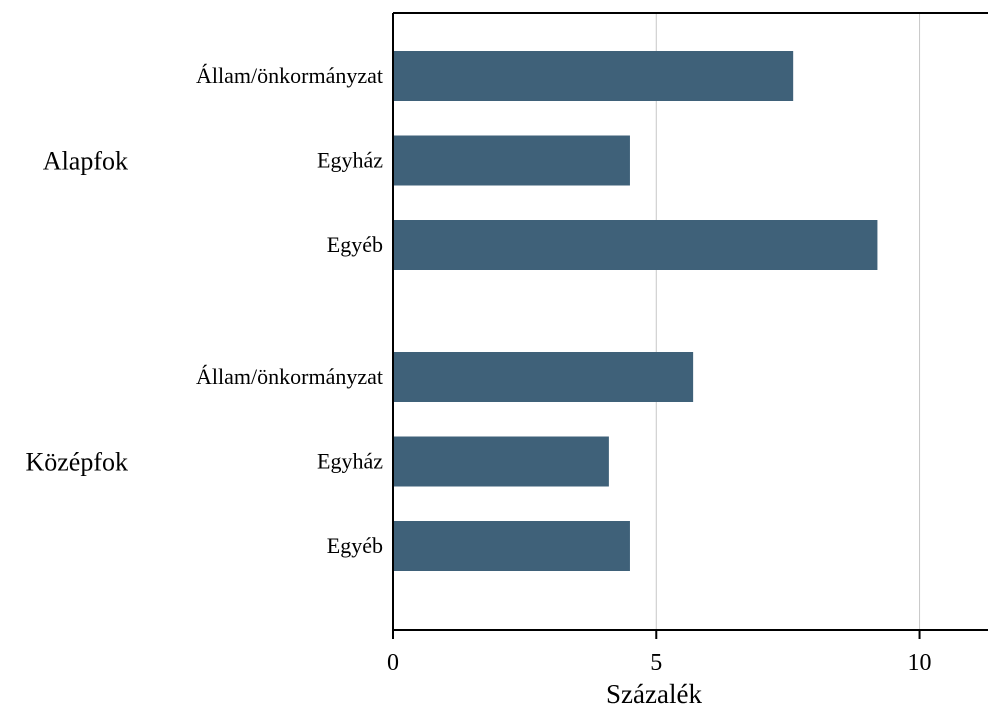 The width and height of the screenshot is (988, 712). Describe the element at coordinates (393, 663) in the screenshot. I see `x-tick-label: 0` at that location.